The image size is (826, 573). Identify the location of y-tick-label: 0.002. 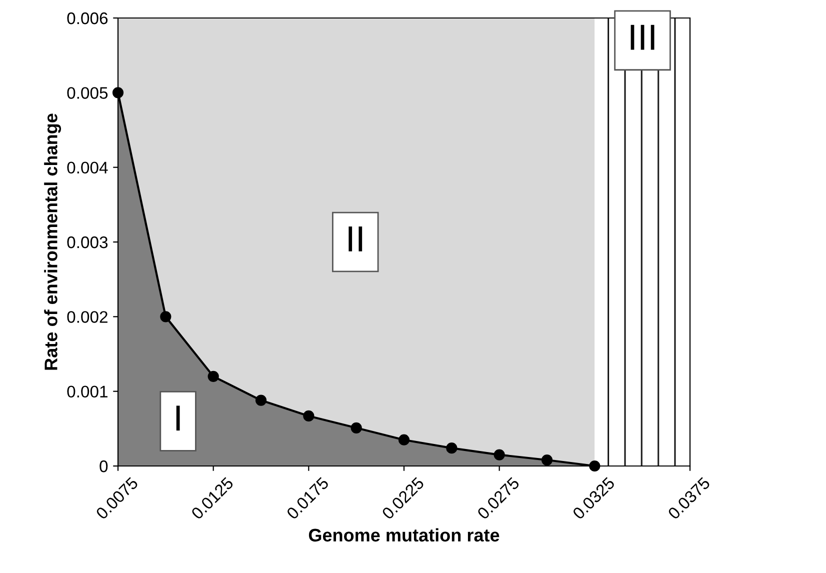
(87, 317).